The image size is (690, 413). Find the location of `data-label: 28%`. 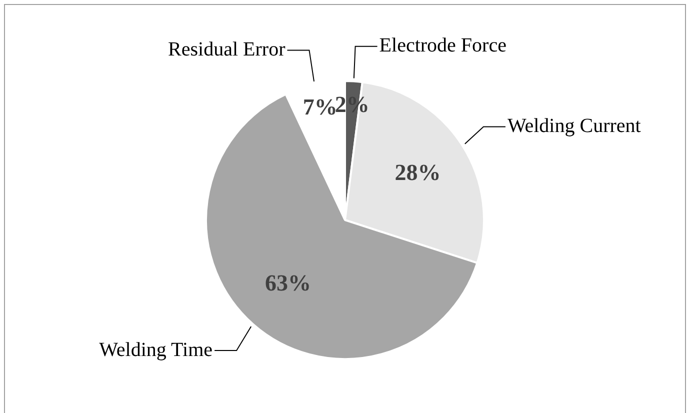

data-label: 28% is located at coordinates (417, 172).